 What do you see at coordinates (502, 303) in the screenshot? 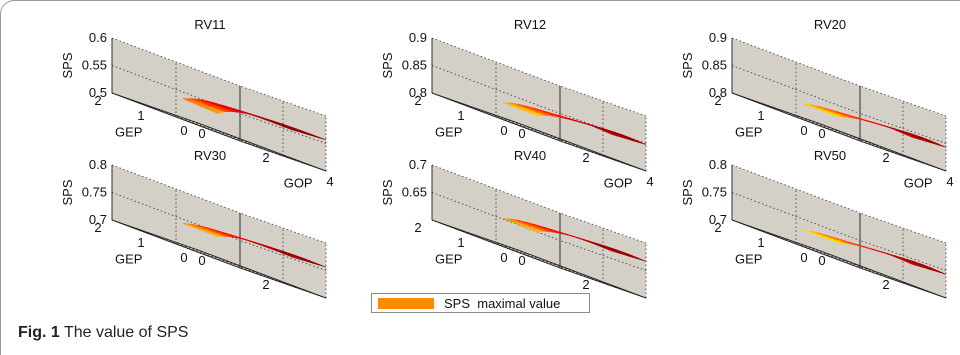
I see `legend-label: SPS maximal value` at bounding box center [502, 303].